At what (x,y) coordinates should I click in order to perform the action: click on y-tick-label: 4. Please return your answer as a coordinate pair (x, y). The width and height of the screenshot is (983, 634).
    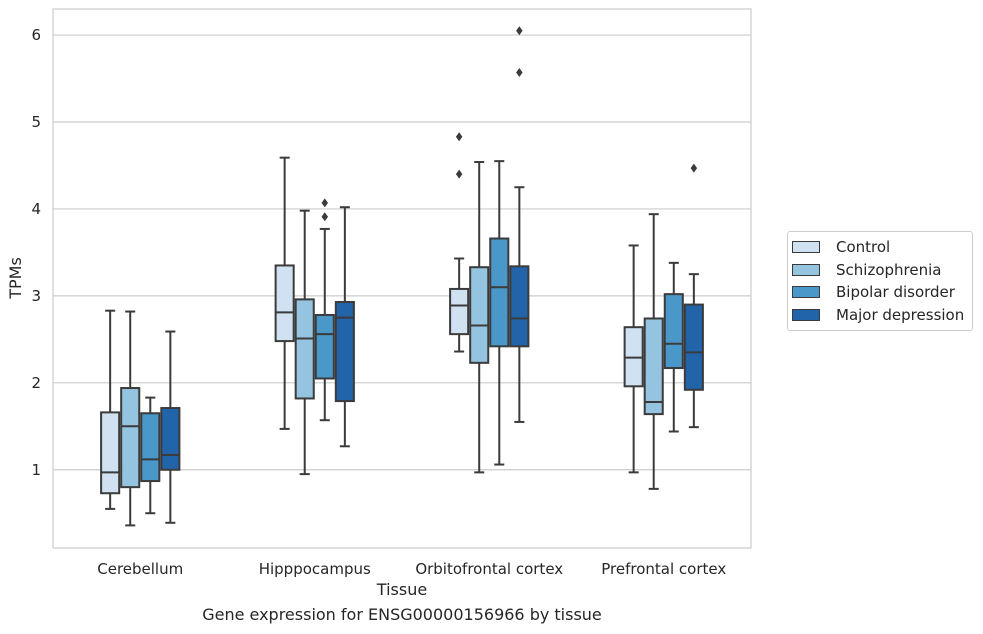
    Looking at the image, I should click on (36, 209).